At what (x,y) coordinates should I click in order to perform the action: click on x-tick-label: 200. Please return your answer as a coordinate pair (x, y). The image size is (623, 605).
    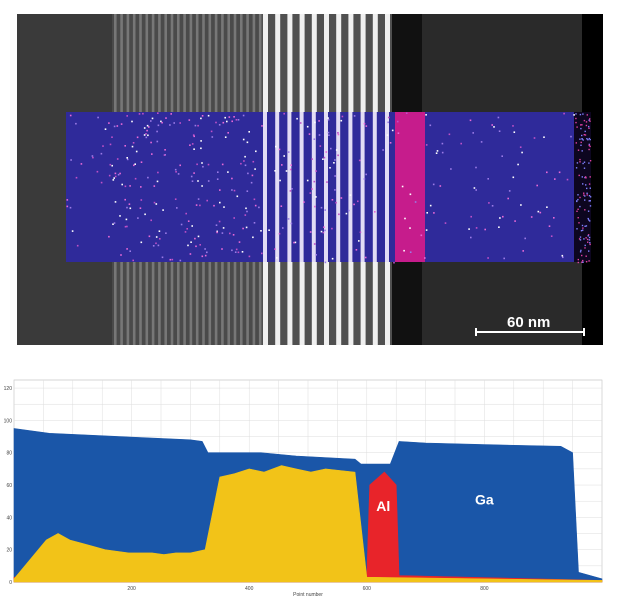
    Looking at the image, I should click on (131, 589).